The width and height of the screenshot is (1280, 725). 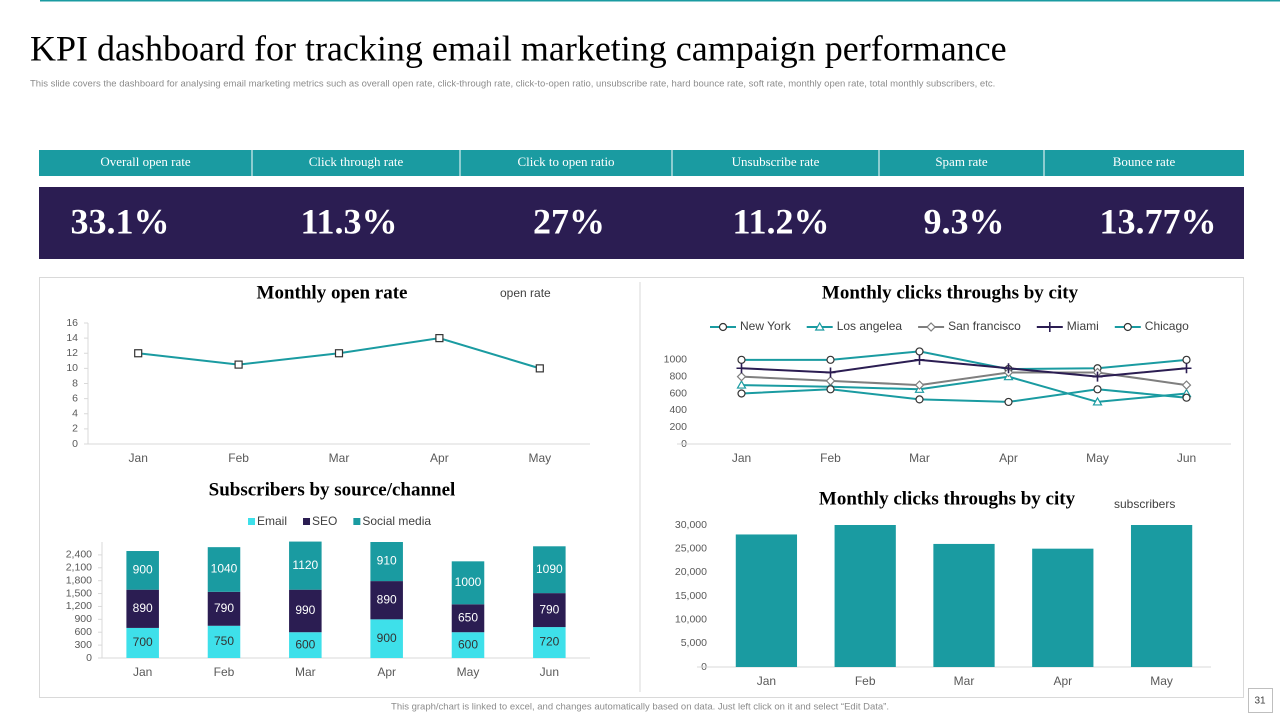 What do you see at coordinates (79, 555) in the screenshot?
I see `y-tick-label: 2,400` at bounding box center [79, 555].